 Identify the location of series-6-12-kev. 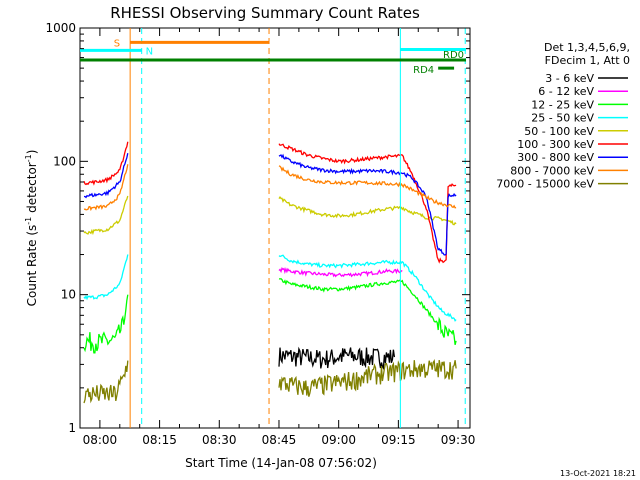
(340, 272).